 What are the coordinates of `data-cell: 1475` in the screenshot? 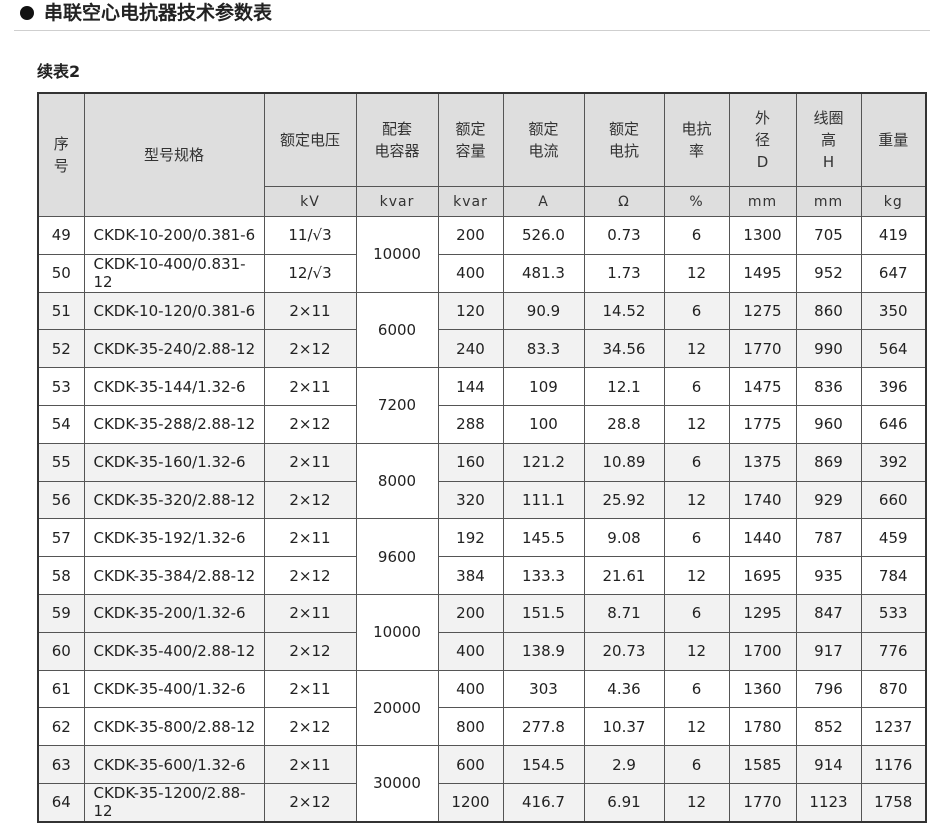 It's located at (762, 386).